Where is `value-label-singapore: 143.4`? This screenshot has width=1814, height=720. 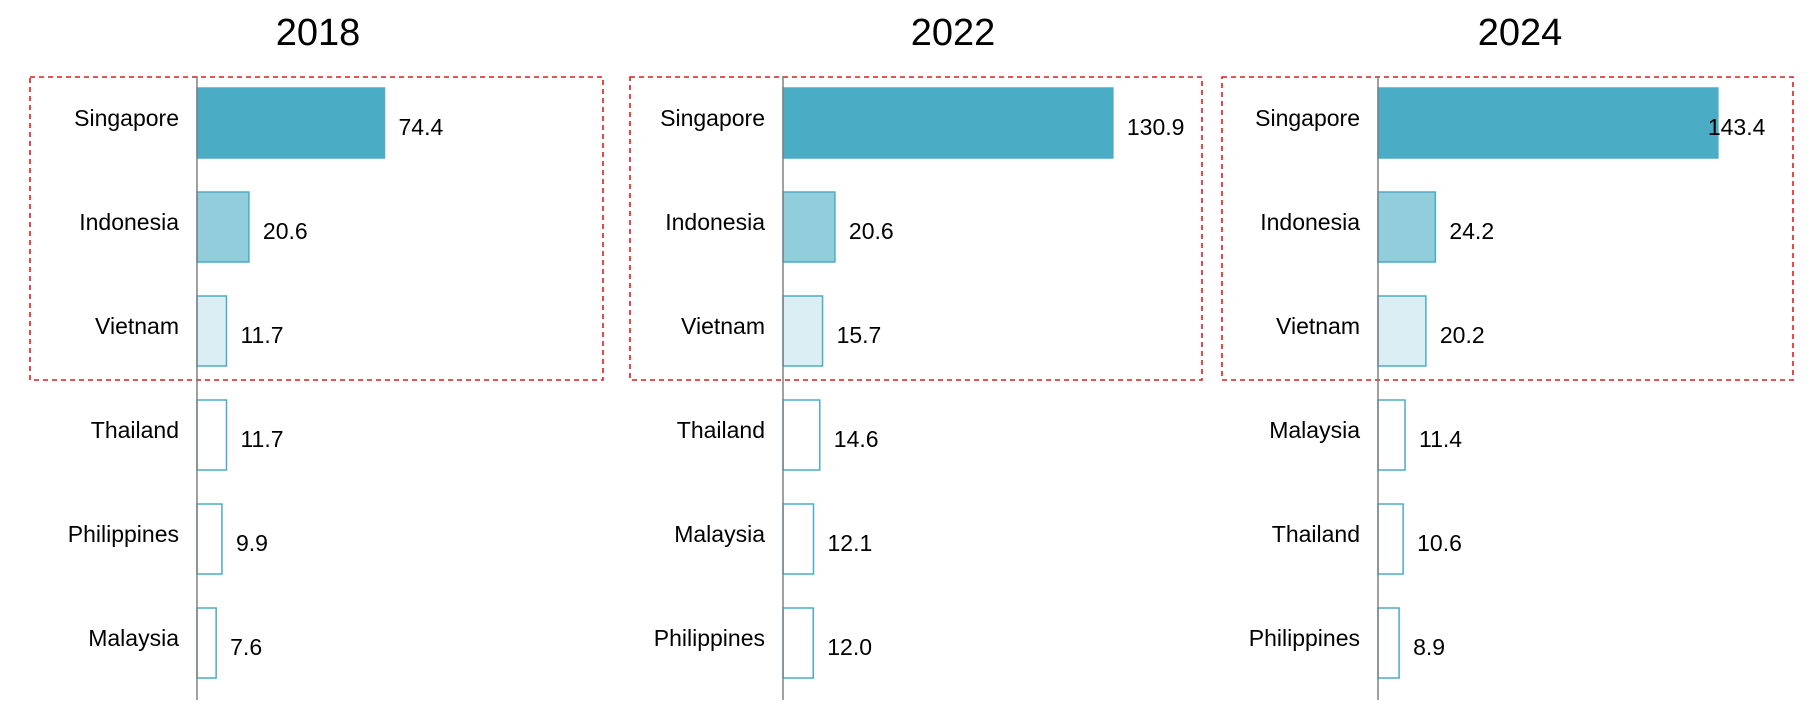 value-label-singapore: 143.4 is located at coordinates (1737, 127).